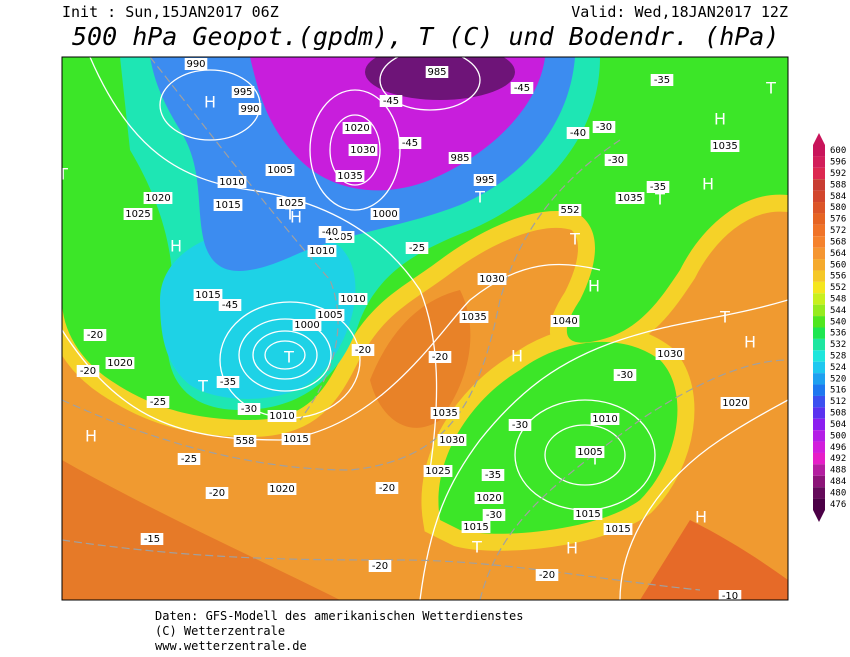 This screenshot has height=657, width=850. What do you see at coordinates (838, 391) in the screenshot?
I see `colorbar-label: 516` at bounding box center [838, 391].